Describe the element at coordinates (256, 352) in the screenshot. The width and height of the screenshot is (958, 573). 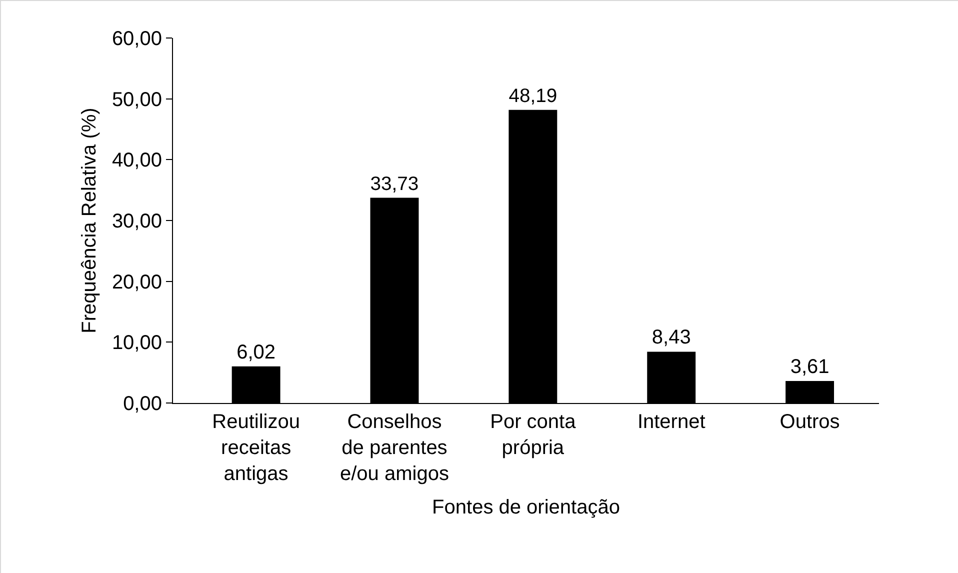
I see `data-label: 6,02` at that location.